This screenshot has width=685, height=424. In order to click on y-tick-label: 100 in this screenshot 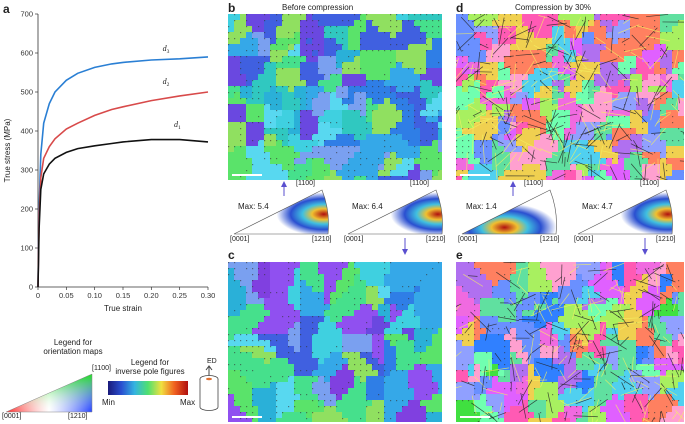, I will do `click(26, 248)`.